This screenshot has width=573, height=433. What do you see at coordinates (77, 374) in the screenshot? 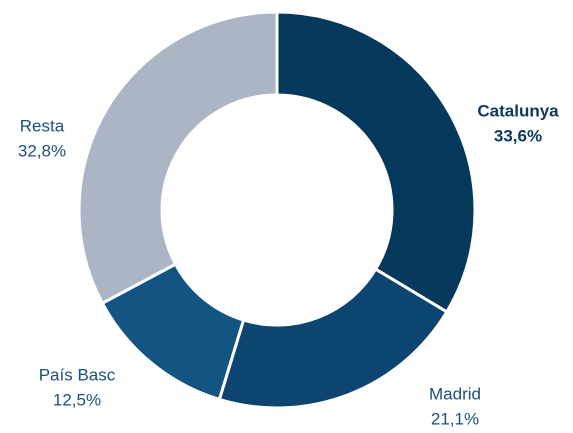
I see `slice-label: País Basc` at bounding box center [77, 374].